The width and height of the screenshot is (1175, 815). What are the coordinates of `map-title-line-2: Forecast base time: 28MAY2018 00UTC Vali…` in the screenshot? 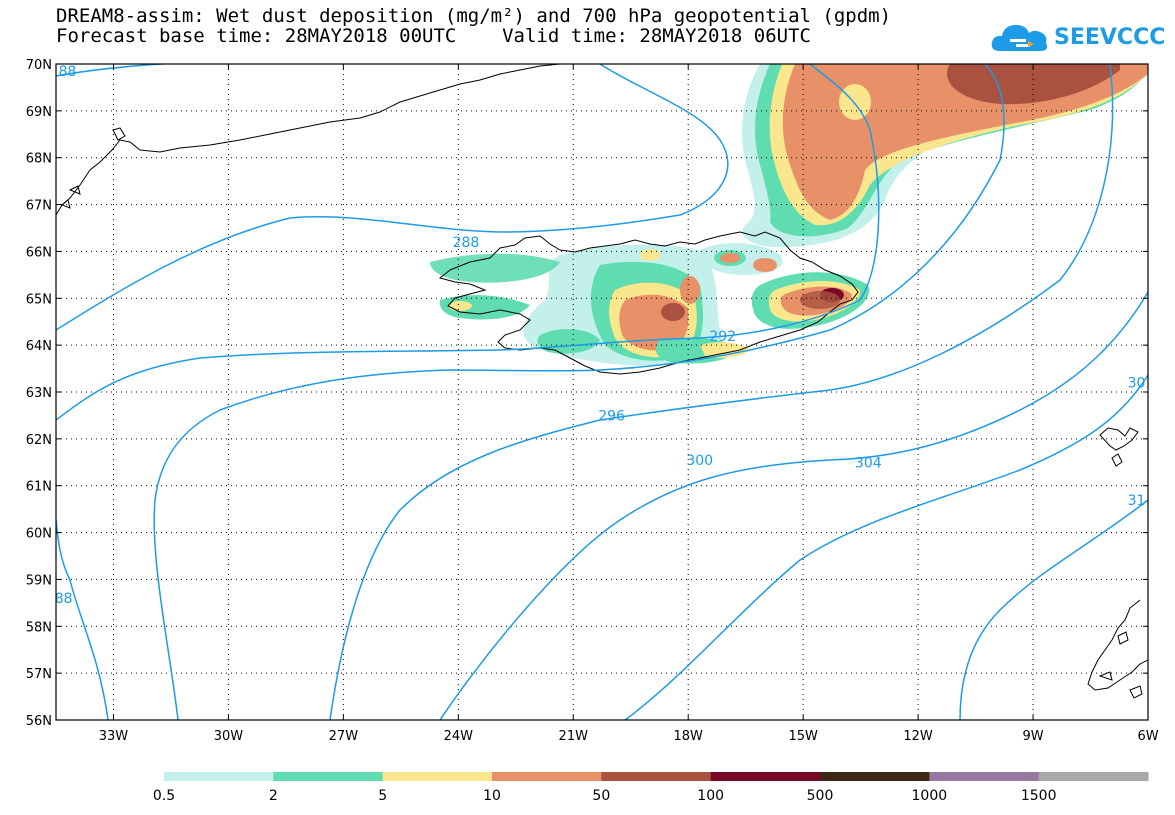 It's located at (433, 36).